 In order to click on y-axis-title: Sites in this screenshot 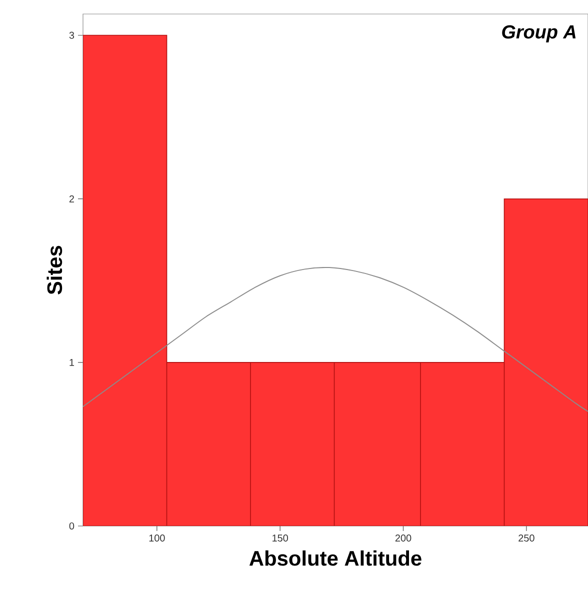, I will do `click(54, 270)`.